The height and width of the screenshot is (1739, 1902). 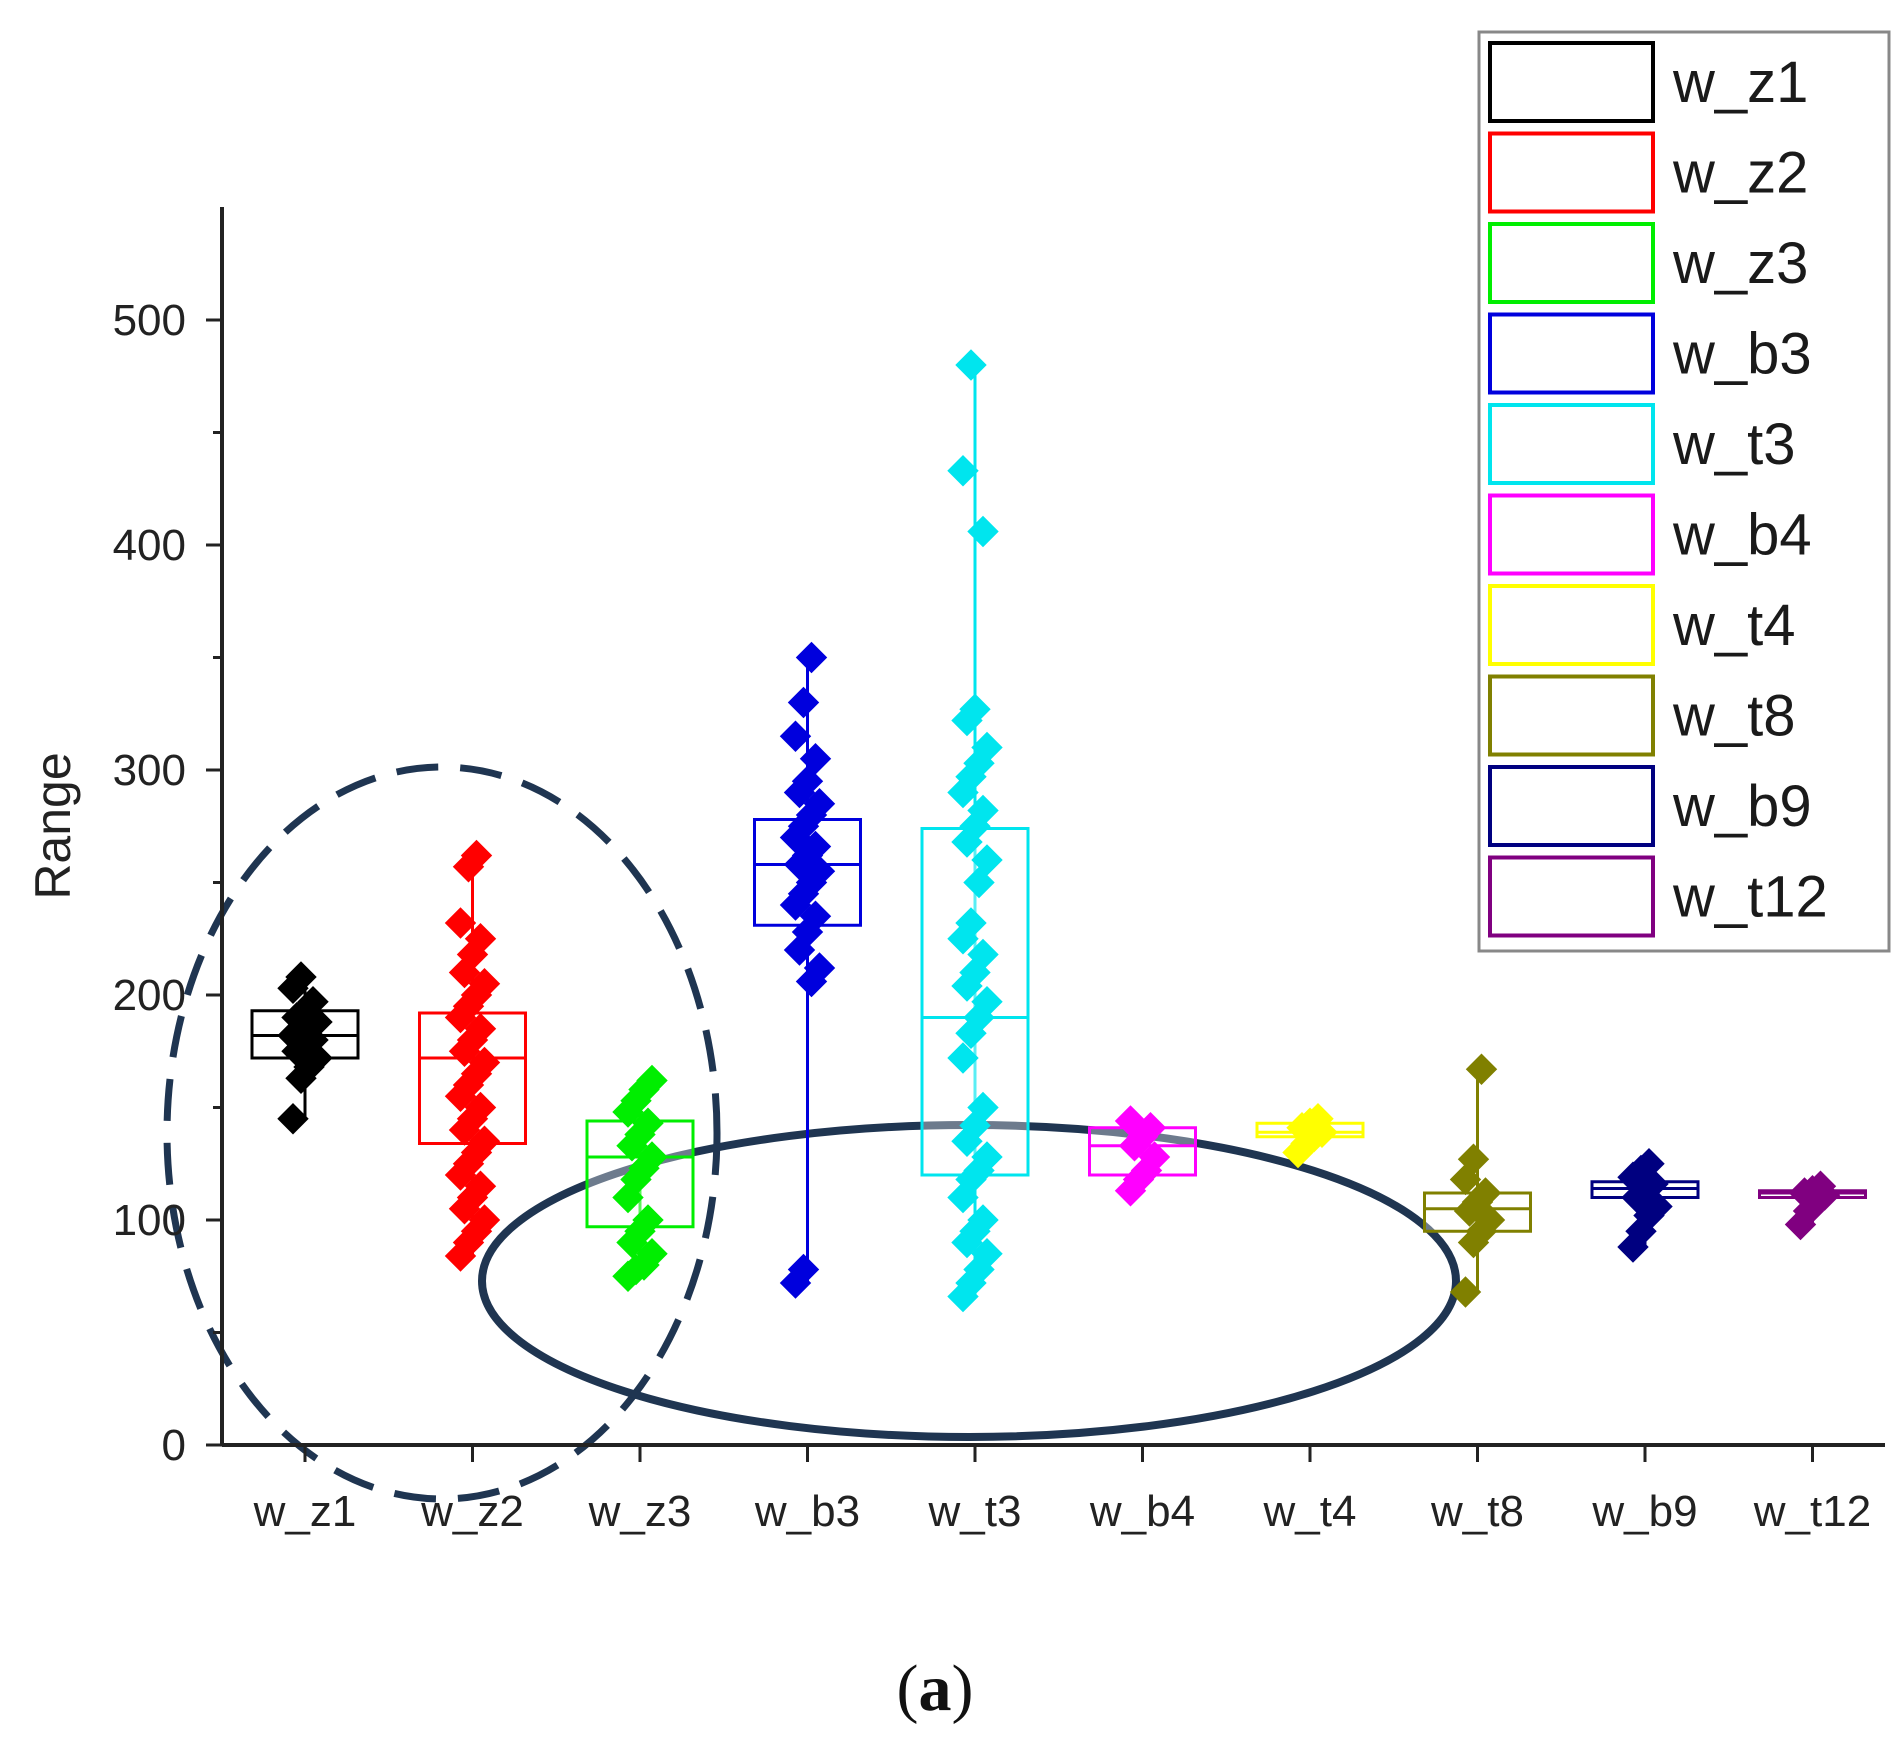 I want to click on series-w-b3, so click(x=807, y=970).